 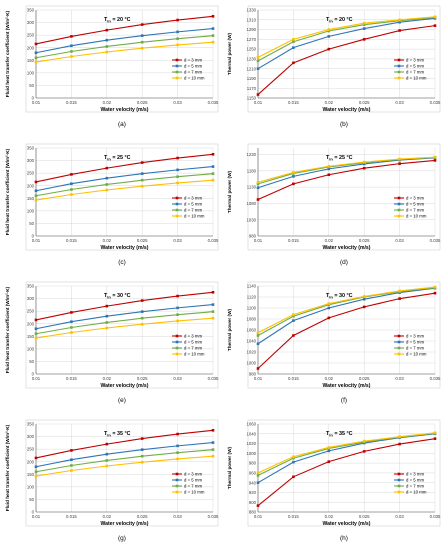 I want to click on y-tick-label: 1330, so click(x=251, y=10).